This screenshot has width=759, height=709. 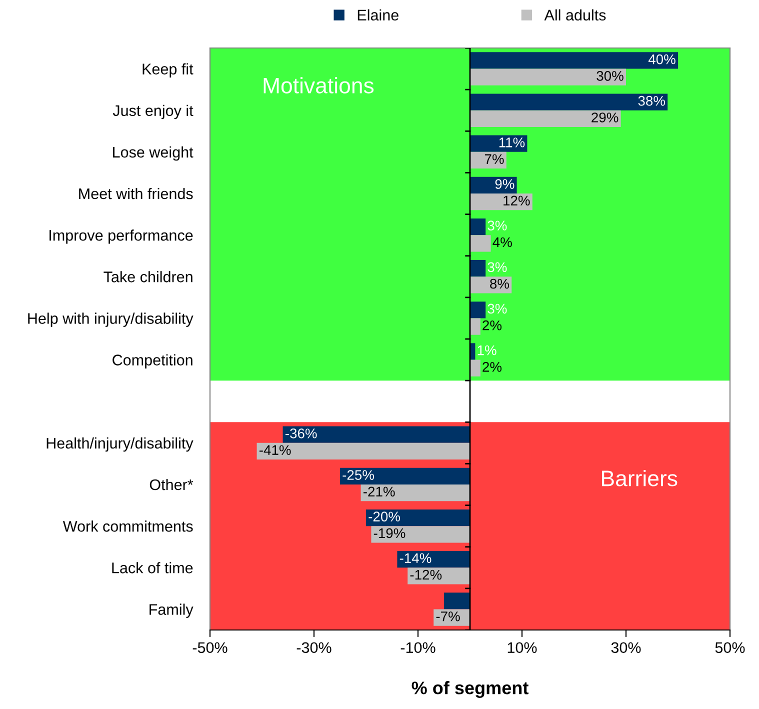 I want to click on data-label: -41%, so click(x=275, y=450).